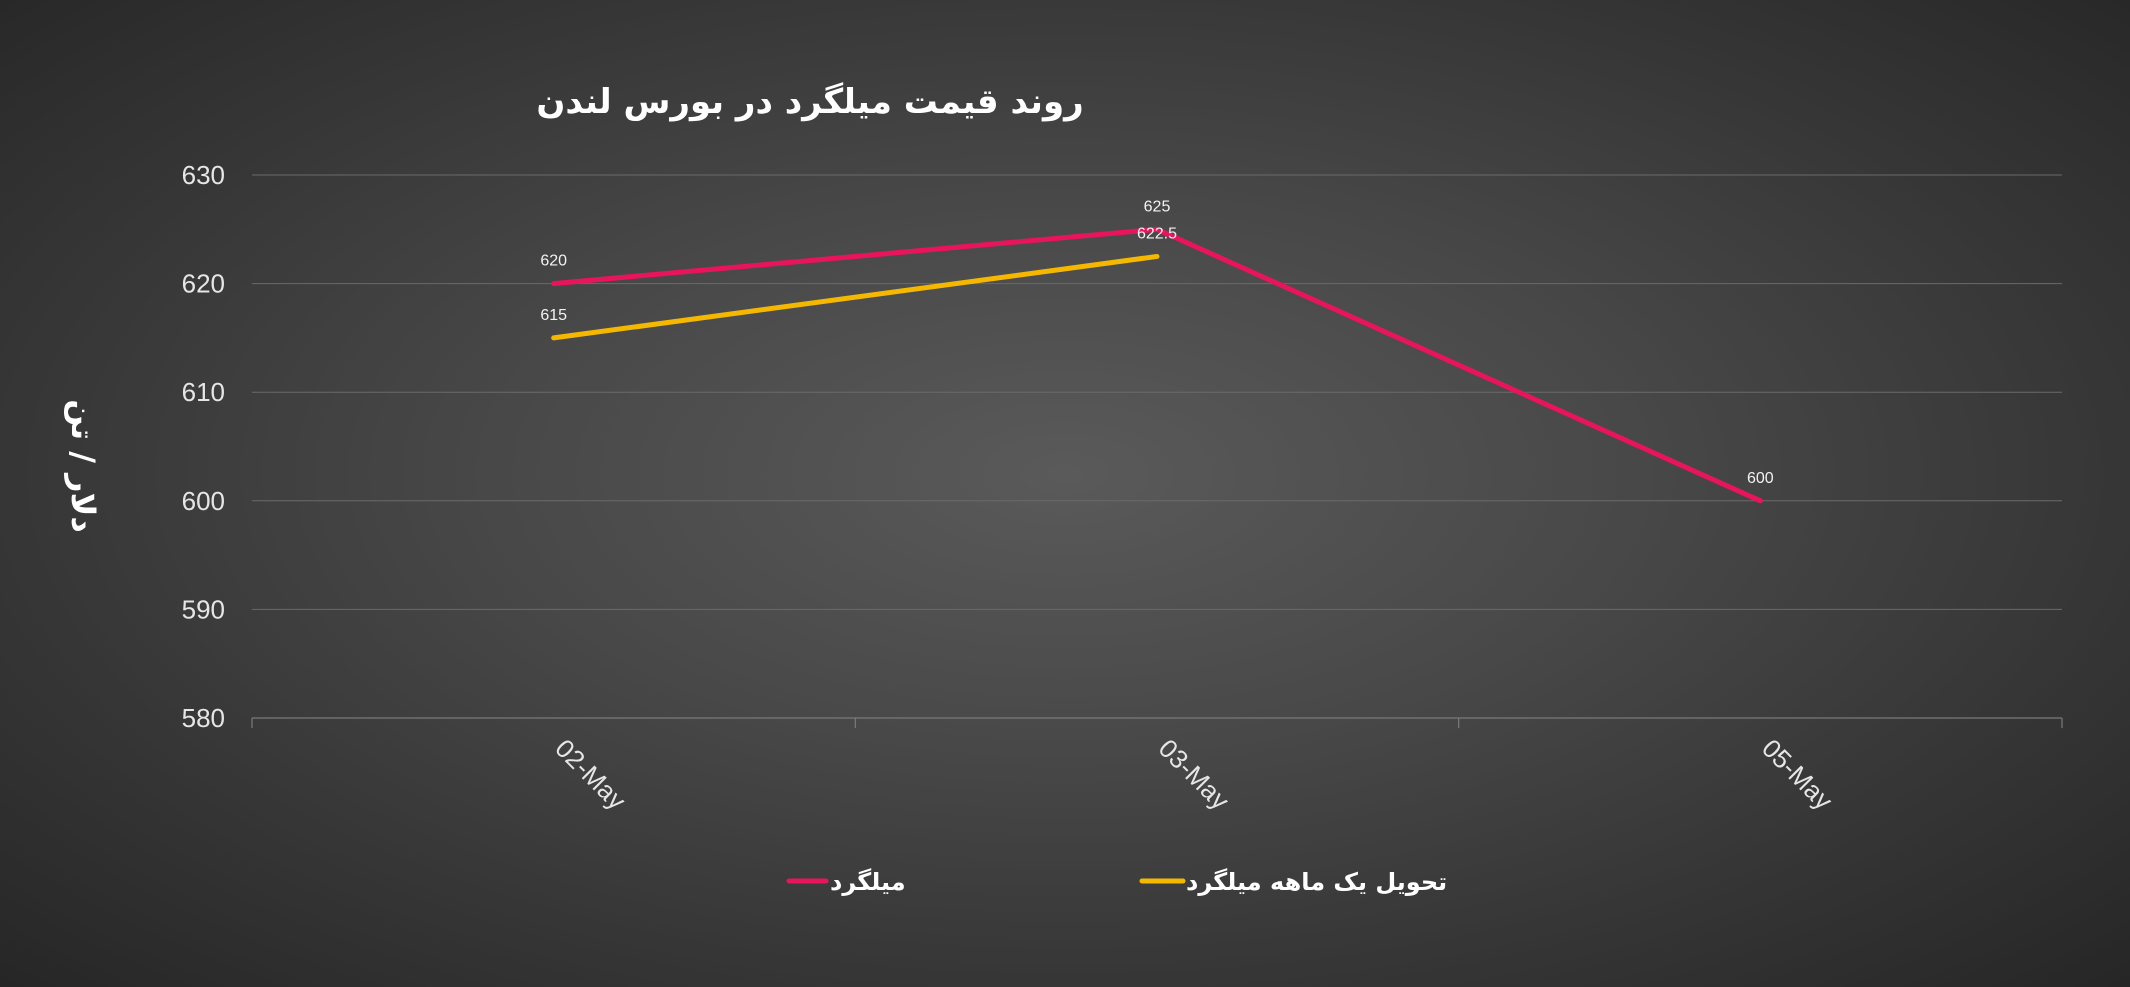 Image resolution: width=2130 pixels, height=987 pixels. What do you see at coordinates (203, 284) in the screenshot?
I see `y-tick-label: 620` at bounding box center [203, 284].